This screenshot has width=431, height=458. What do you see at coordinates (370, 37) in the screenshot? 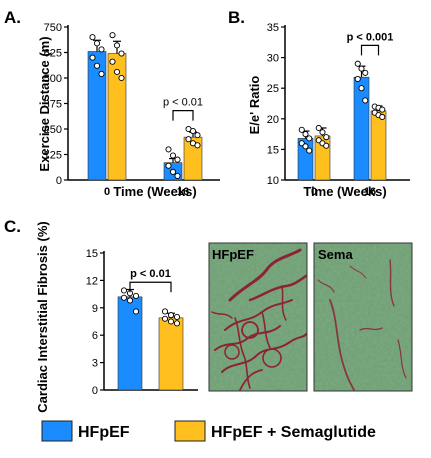
I see `chart-b-significance-label: p < 0.001` at bounding box center [370, 37].